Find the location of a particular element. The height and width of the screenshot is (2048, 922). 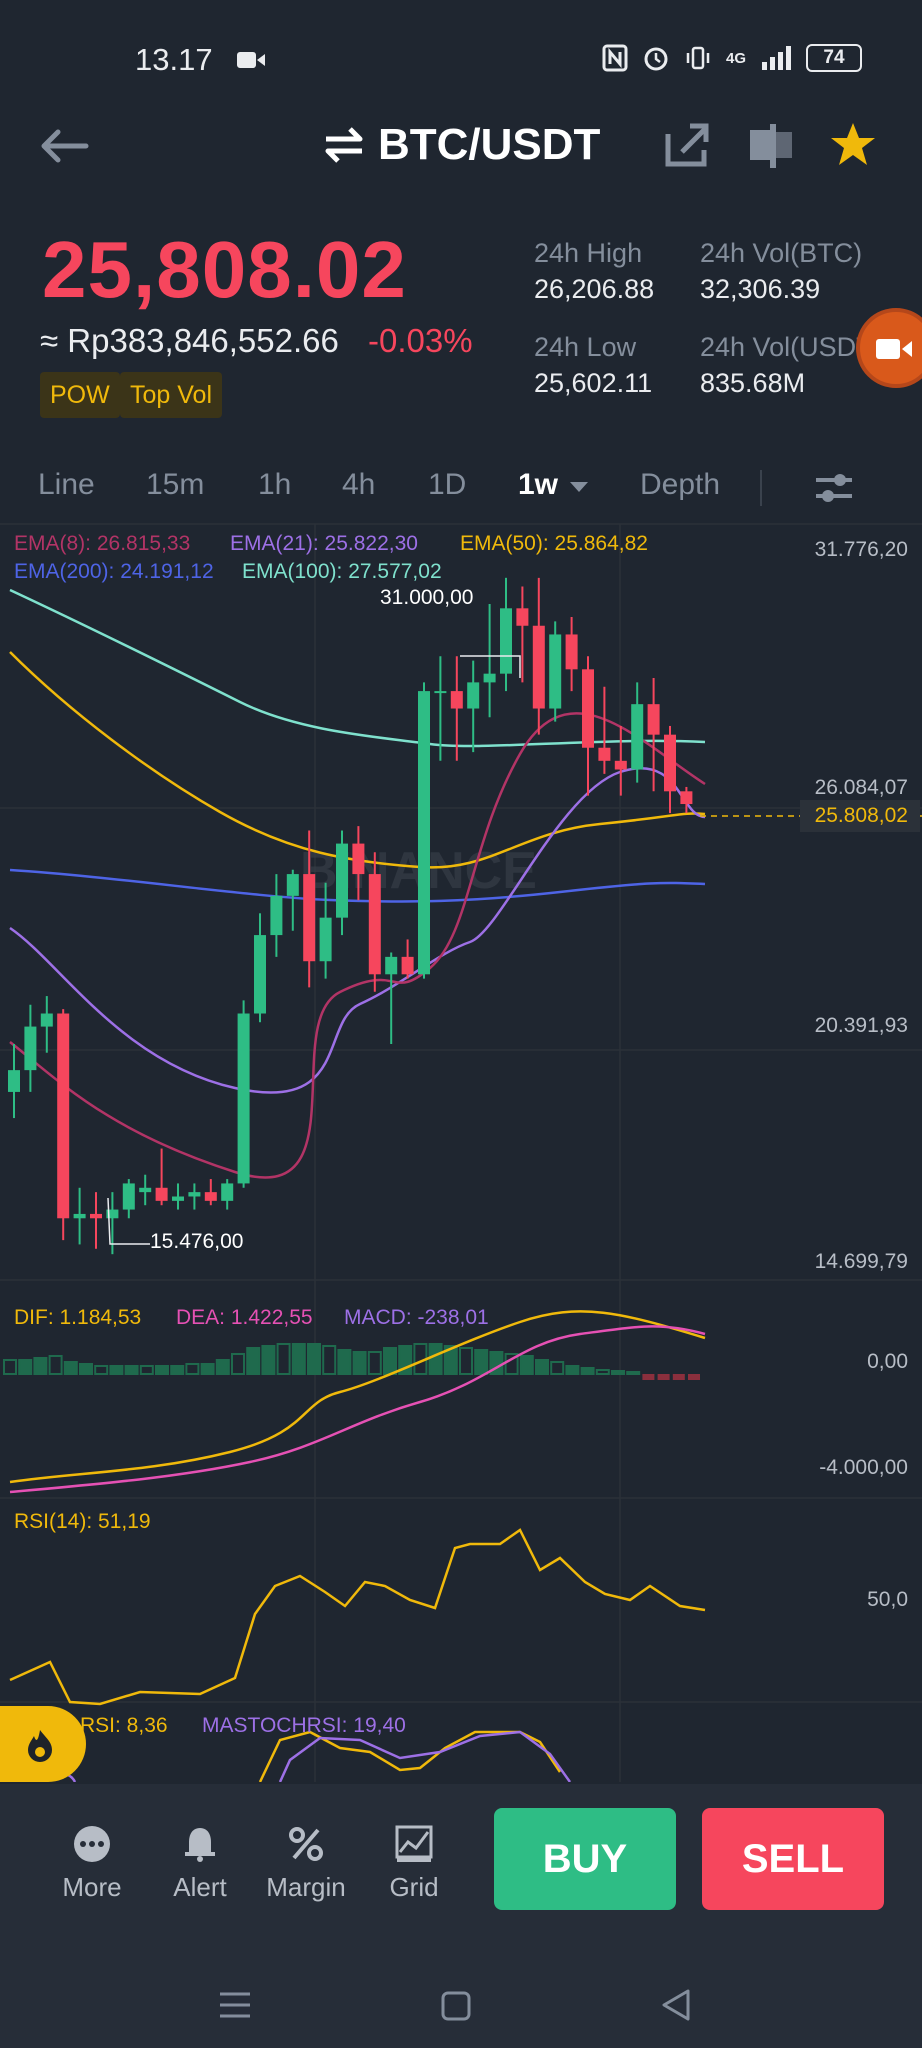

tab-1h: 1h is located at coordinates (275, 484).